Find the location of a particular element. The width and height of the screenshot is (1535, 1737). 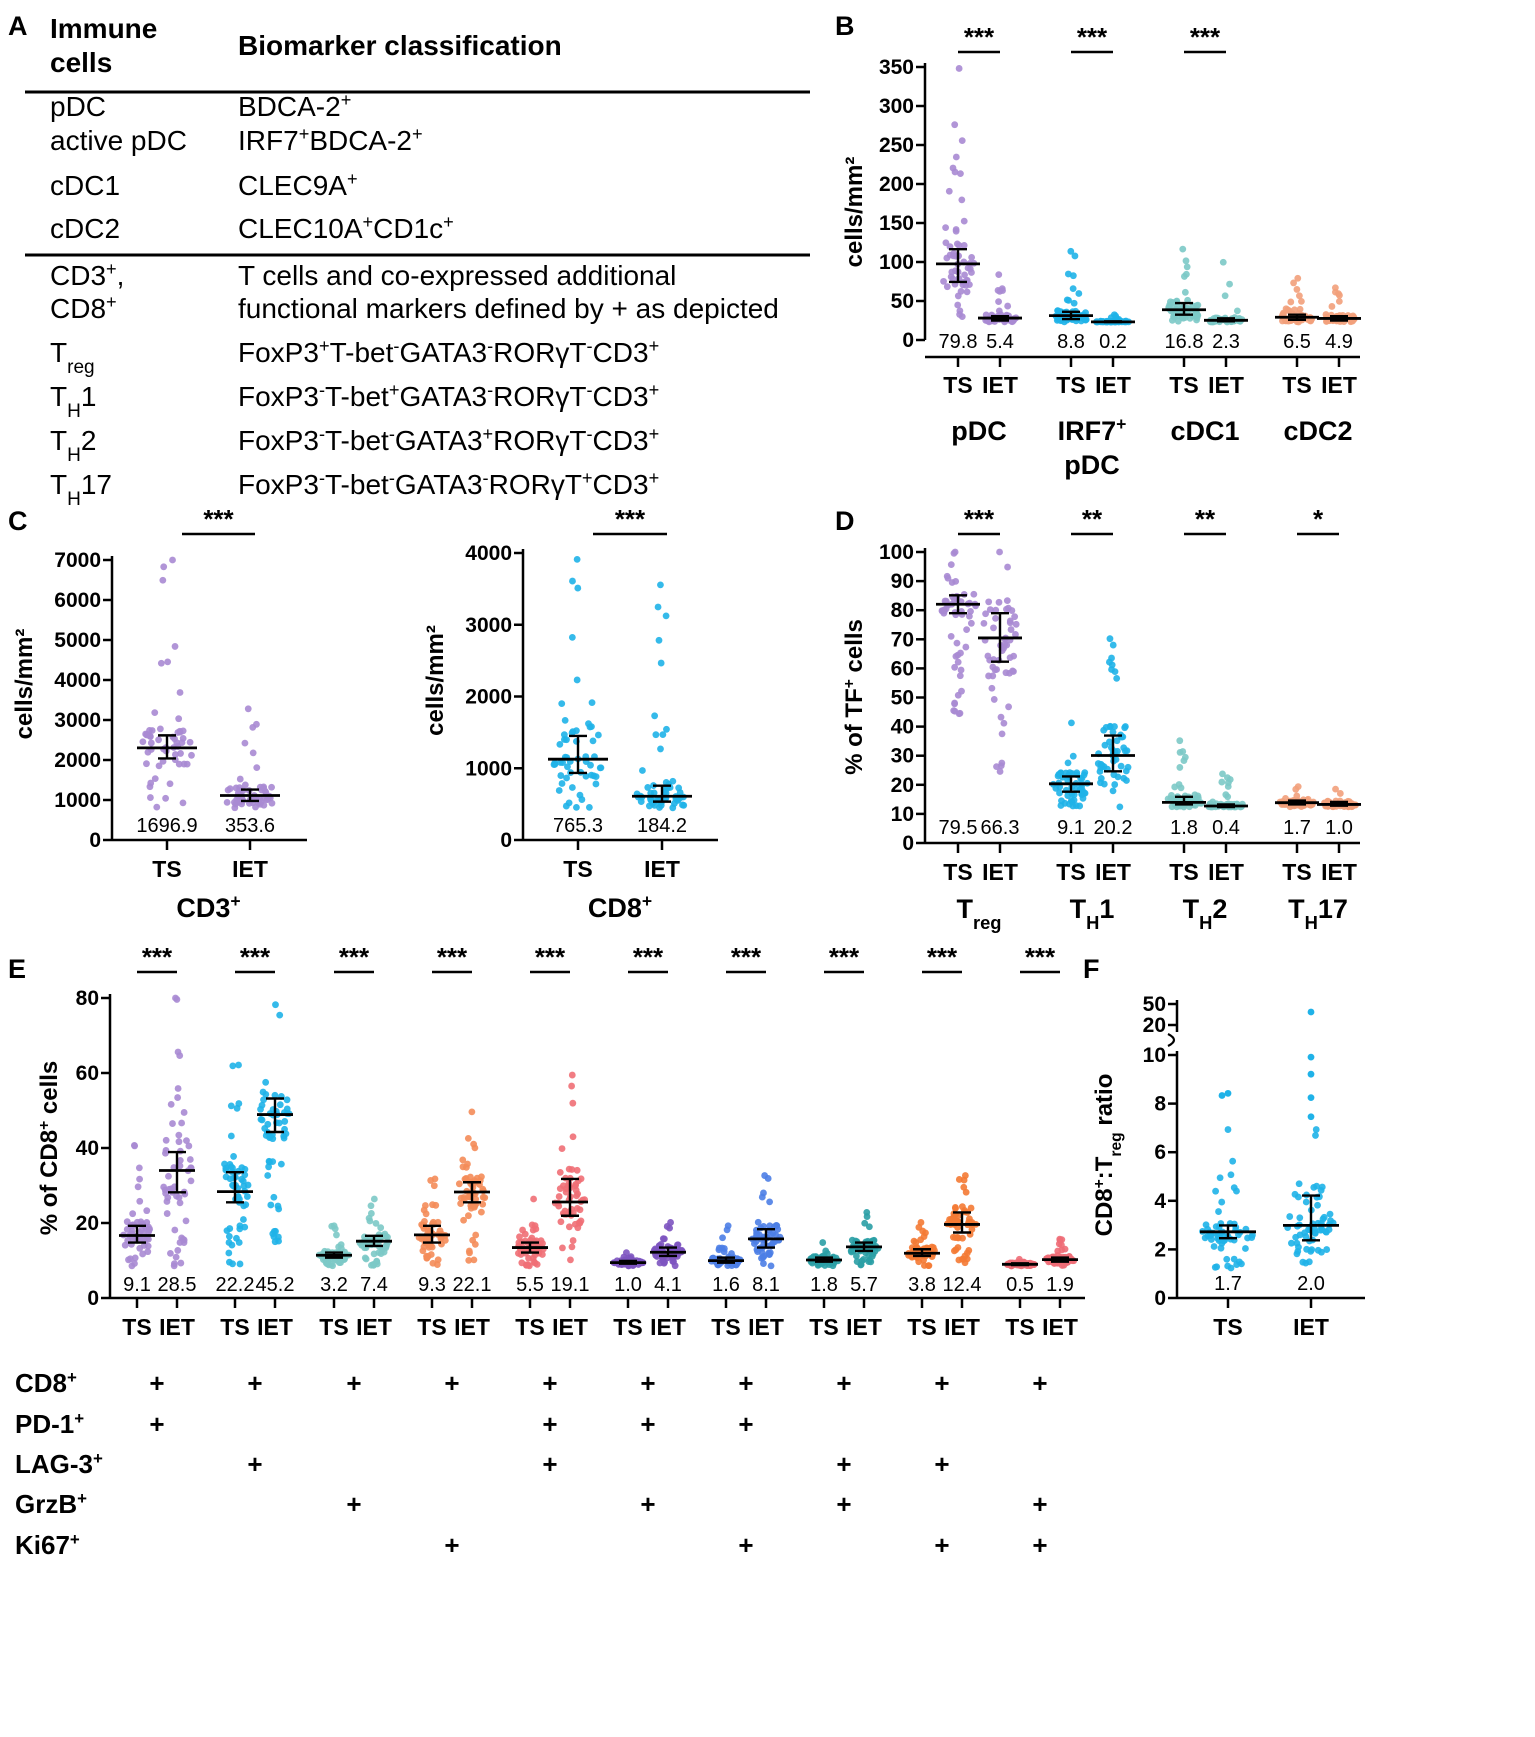

y-tick-label: 10 is located at coordinates (902, 814).